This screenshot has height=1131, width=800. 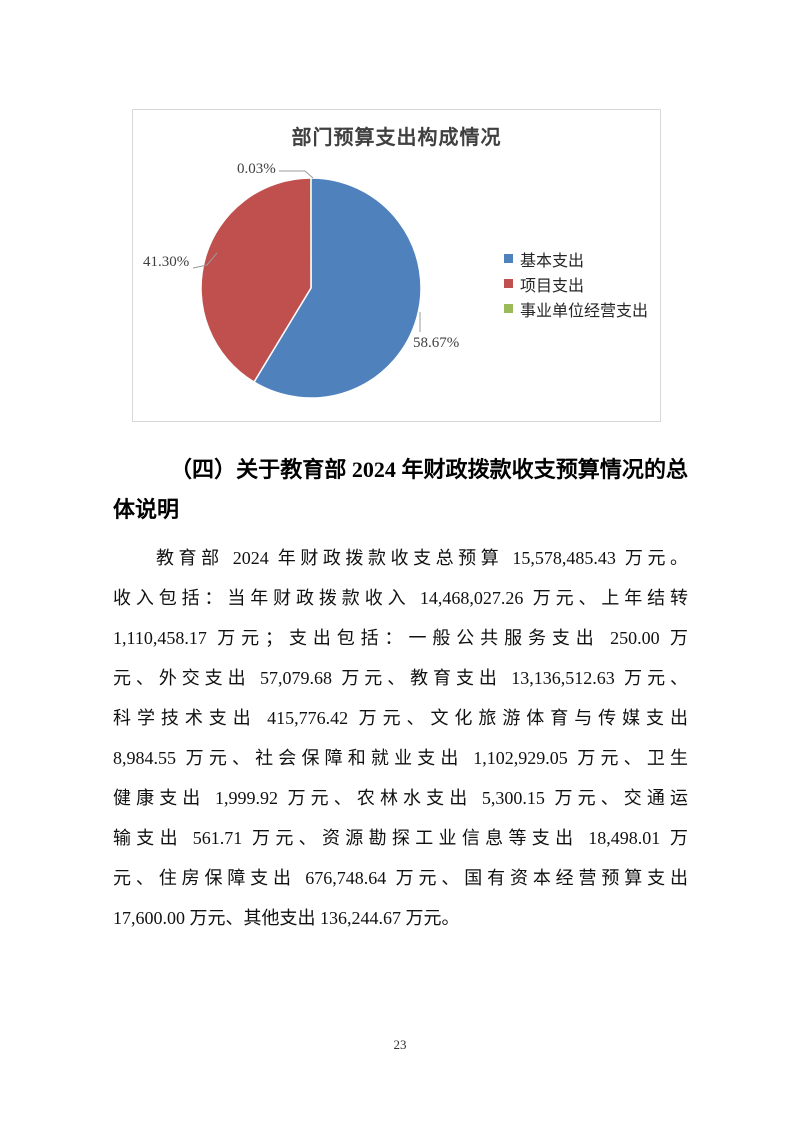 I want to click on paragraph-line: 教育部 2024 年财政拨款收支总预算 15,578,485.43 万元。, so click(x=422, y=558).